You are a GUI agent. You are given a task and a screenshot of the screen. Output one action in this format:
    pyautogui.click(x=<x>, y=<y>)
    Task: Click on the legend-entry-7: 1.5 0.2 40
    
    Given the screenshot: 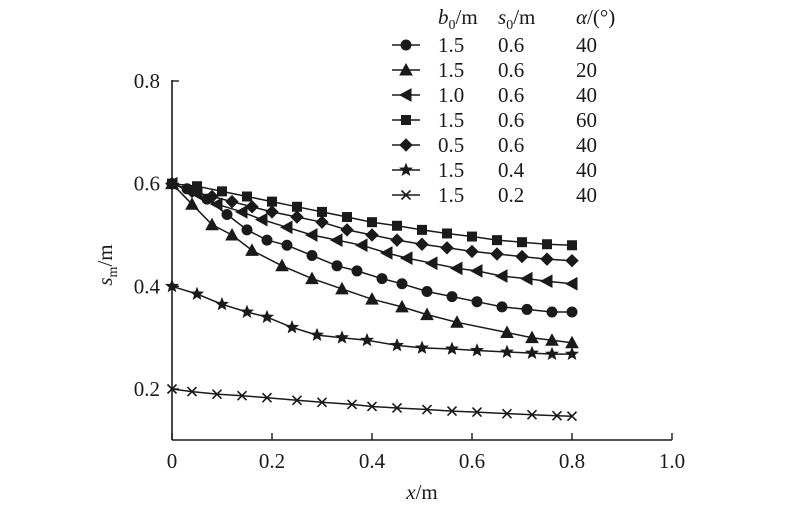 What is the action you would take?
    pyautogui.click(x=494, y=195)
    